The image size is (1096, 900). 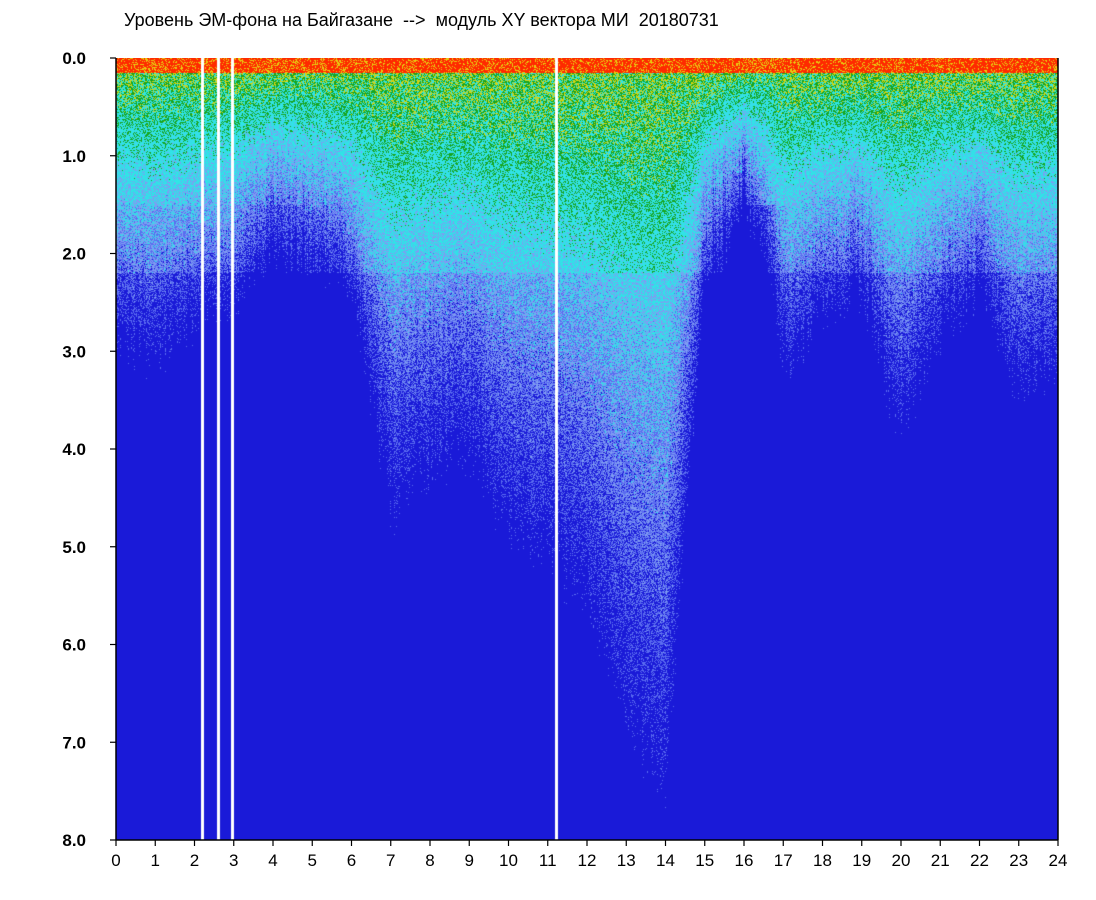 What do you see at coordinates (74, 156) in the screenshot?
I see `y-tick-label: 1.0` at bounding box center [74, 156].